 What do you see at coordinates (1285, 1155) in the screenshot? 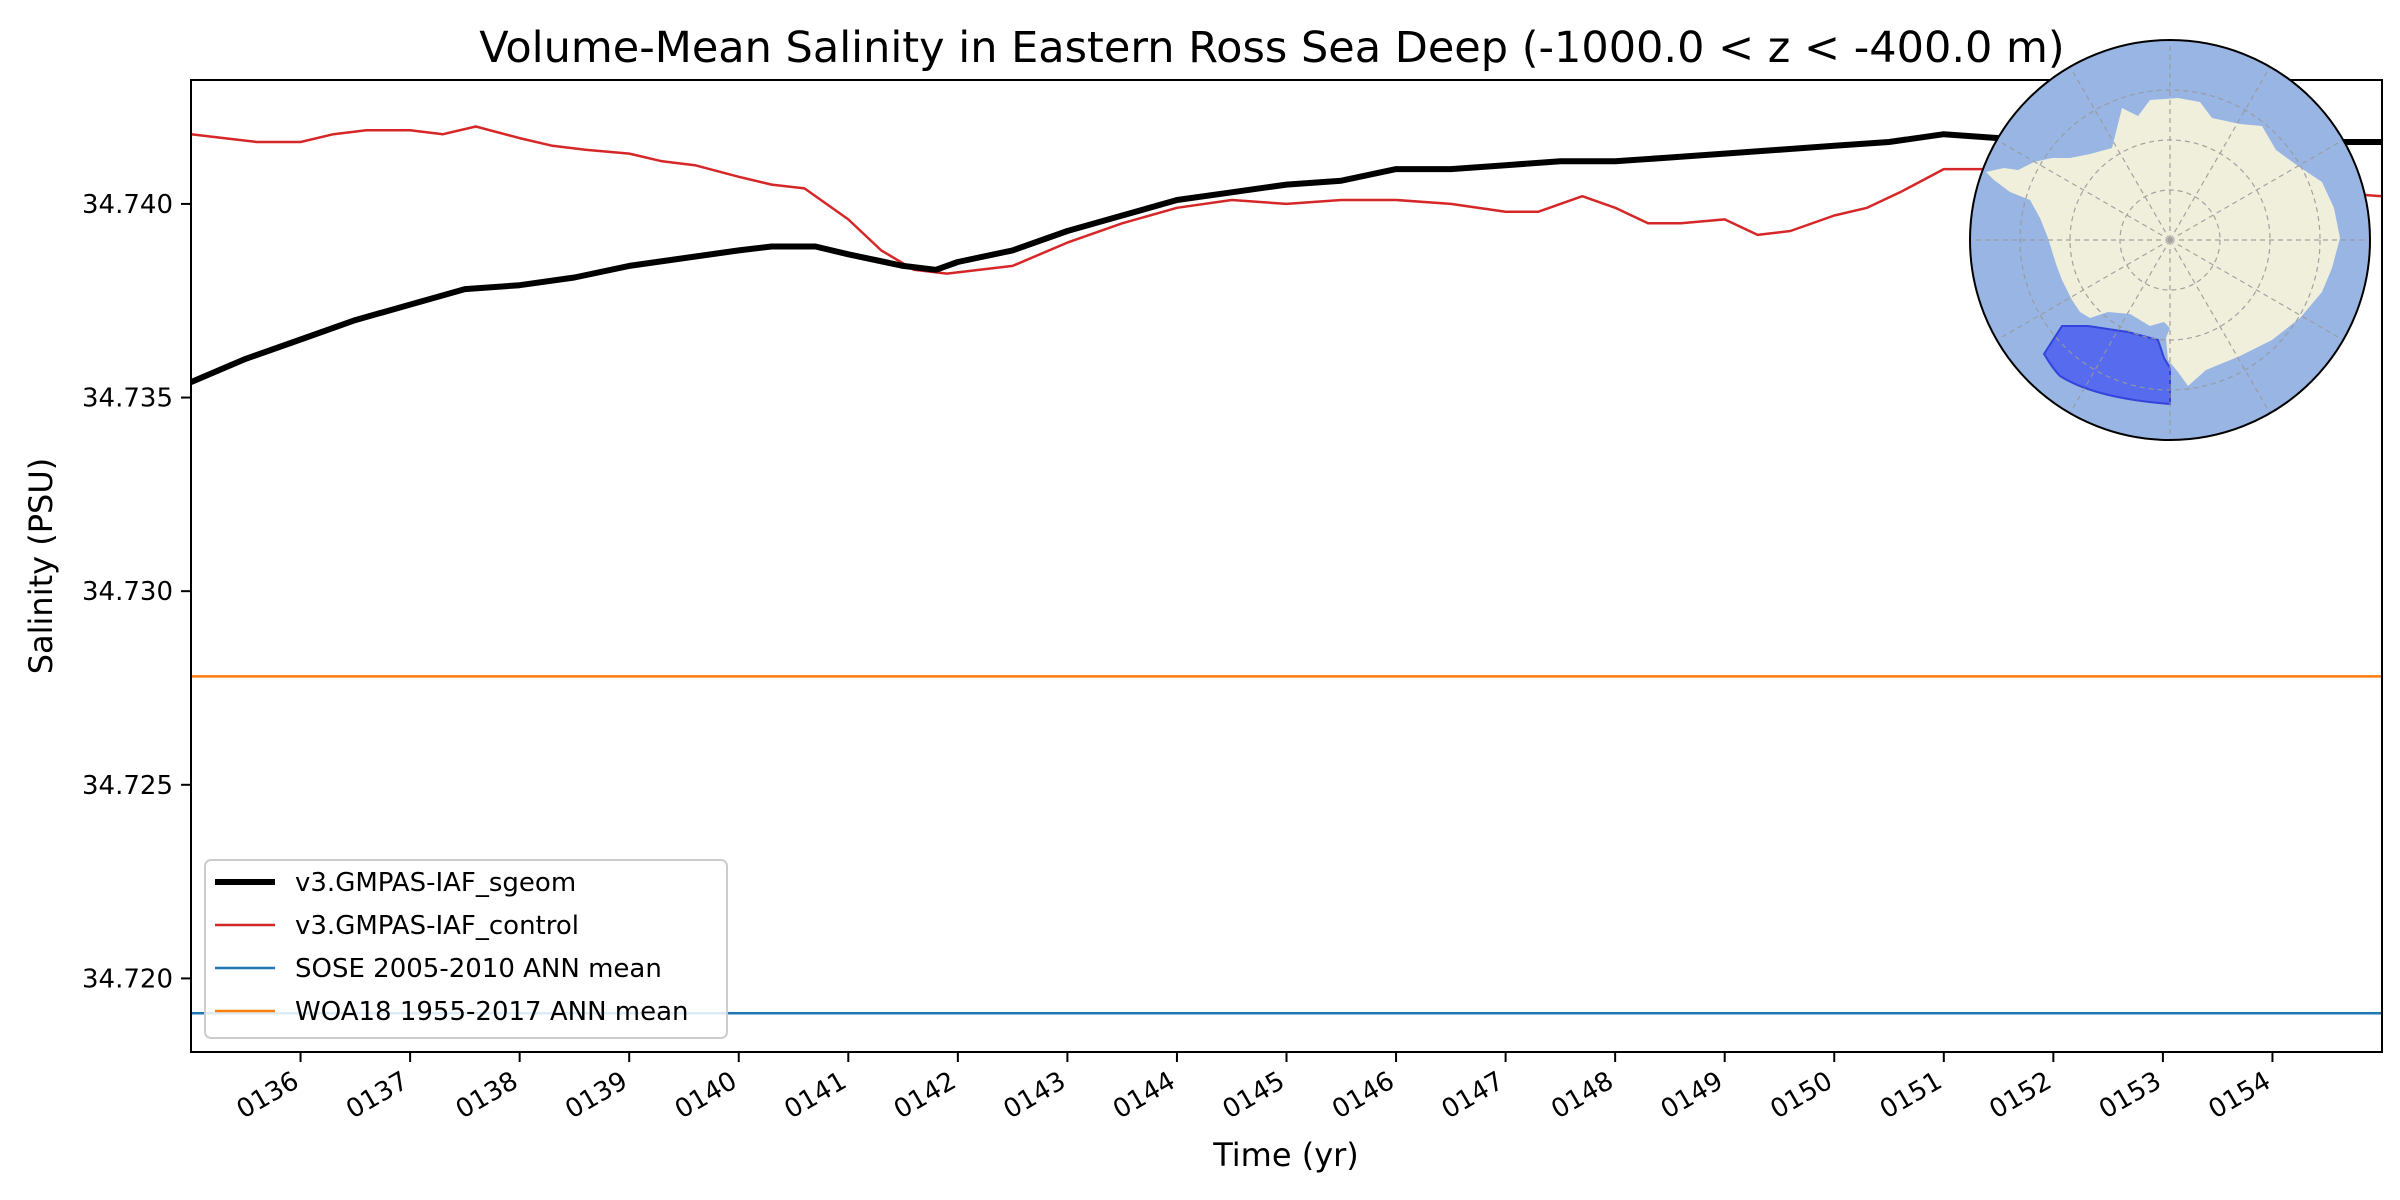
I see `x-axis-label: Time (yr)` at bounding box center [1285, 1155].